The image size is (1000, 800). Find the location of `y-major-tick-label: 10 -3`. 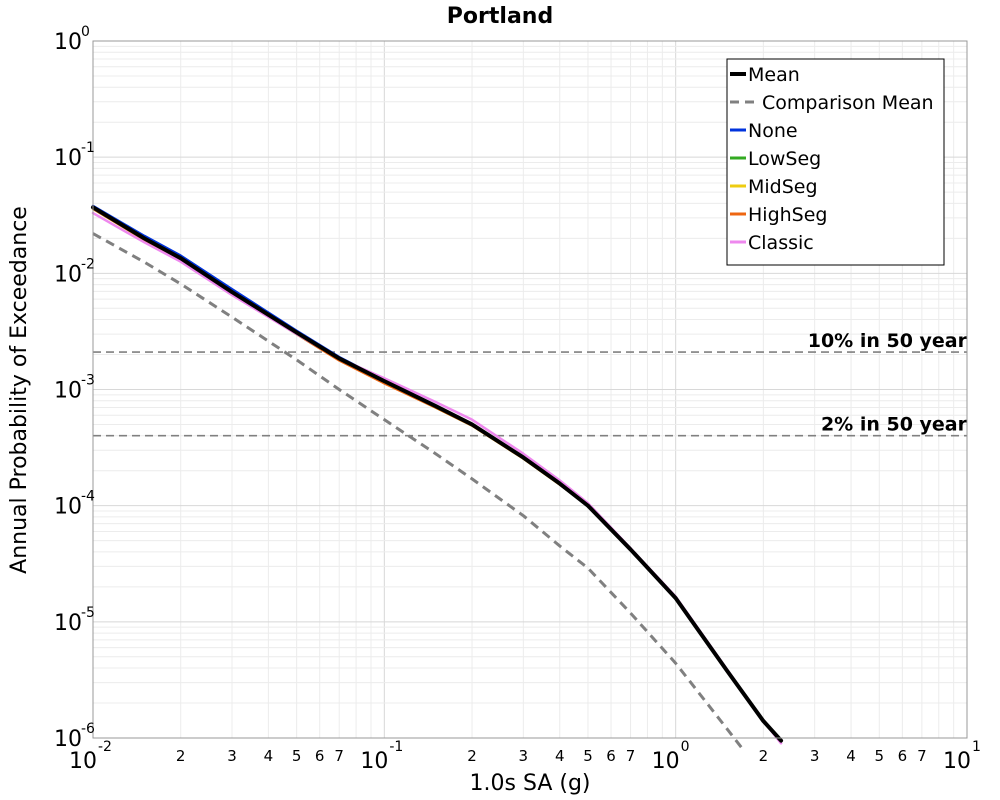

y-major-tick-label: 10 -3 is located at coordinates (74, 388).